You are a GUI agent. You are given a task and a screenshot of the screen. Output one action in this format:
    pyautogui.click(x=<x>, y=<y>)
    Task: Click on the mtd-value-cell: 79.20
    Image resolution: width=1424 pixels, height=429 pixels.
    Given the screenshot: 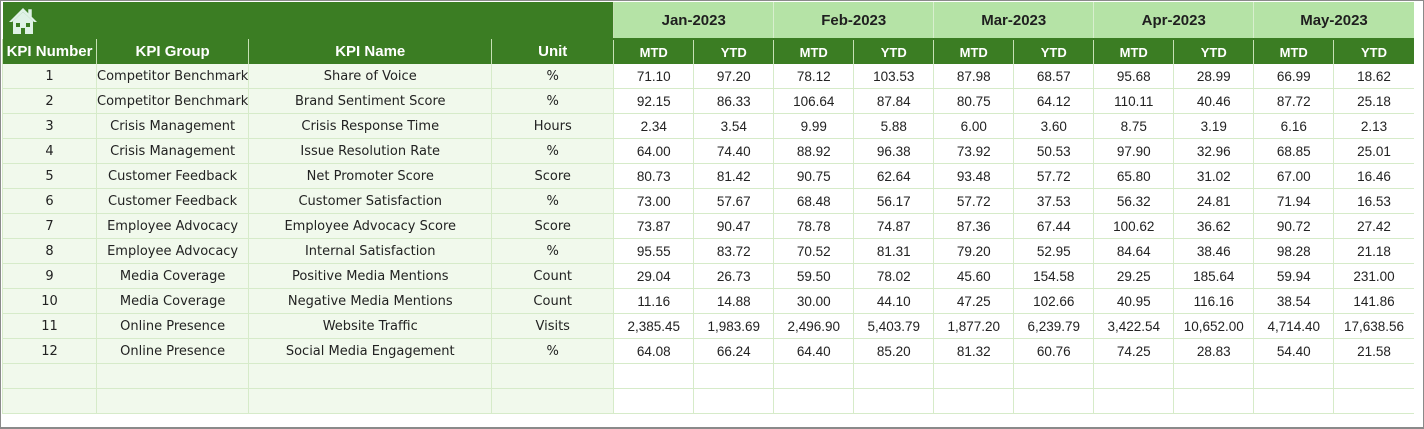 What is the action you would take?
    pyautogui.click(x=973, y=251)
    